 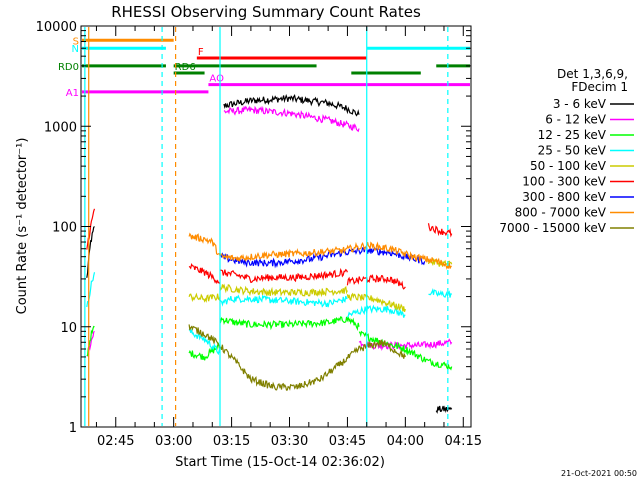 I want to click on legend-entry-label: 6 - 12 keV, so click(x=576, y=120).